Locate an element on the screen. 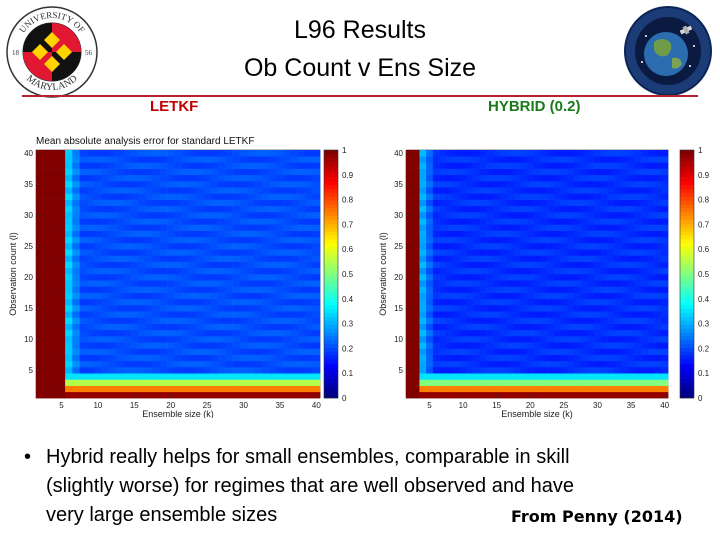 This screenshot has height=540, width=720. y-axis-label: Observation count (l) is located at coordinates (383, 274).